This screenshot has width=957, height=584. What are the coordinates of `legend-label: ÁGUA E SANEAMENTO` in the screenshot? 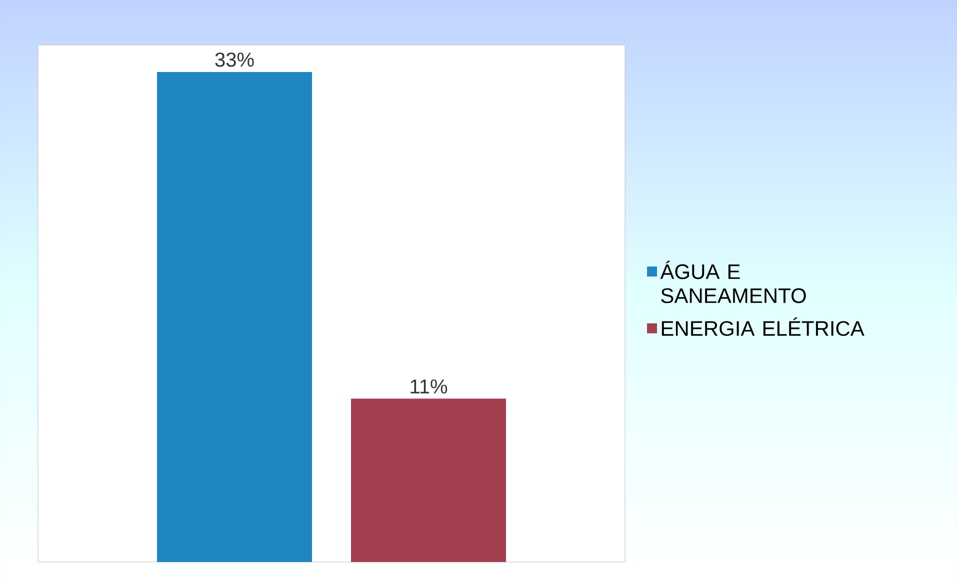 It's located at (733, 282).